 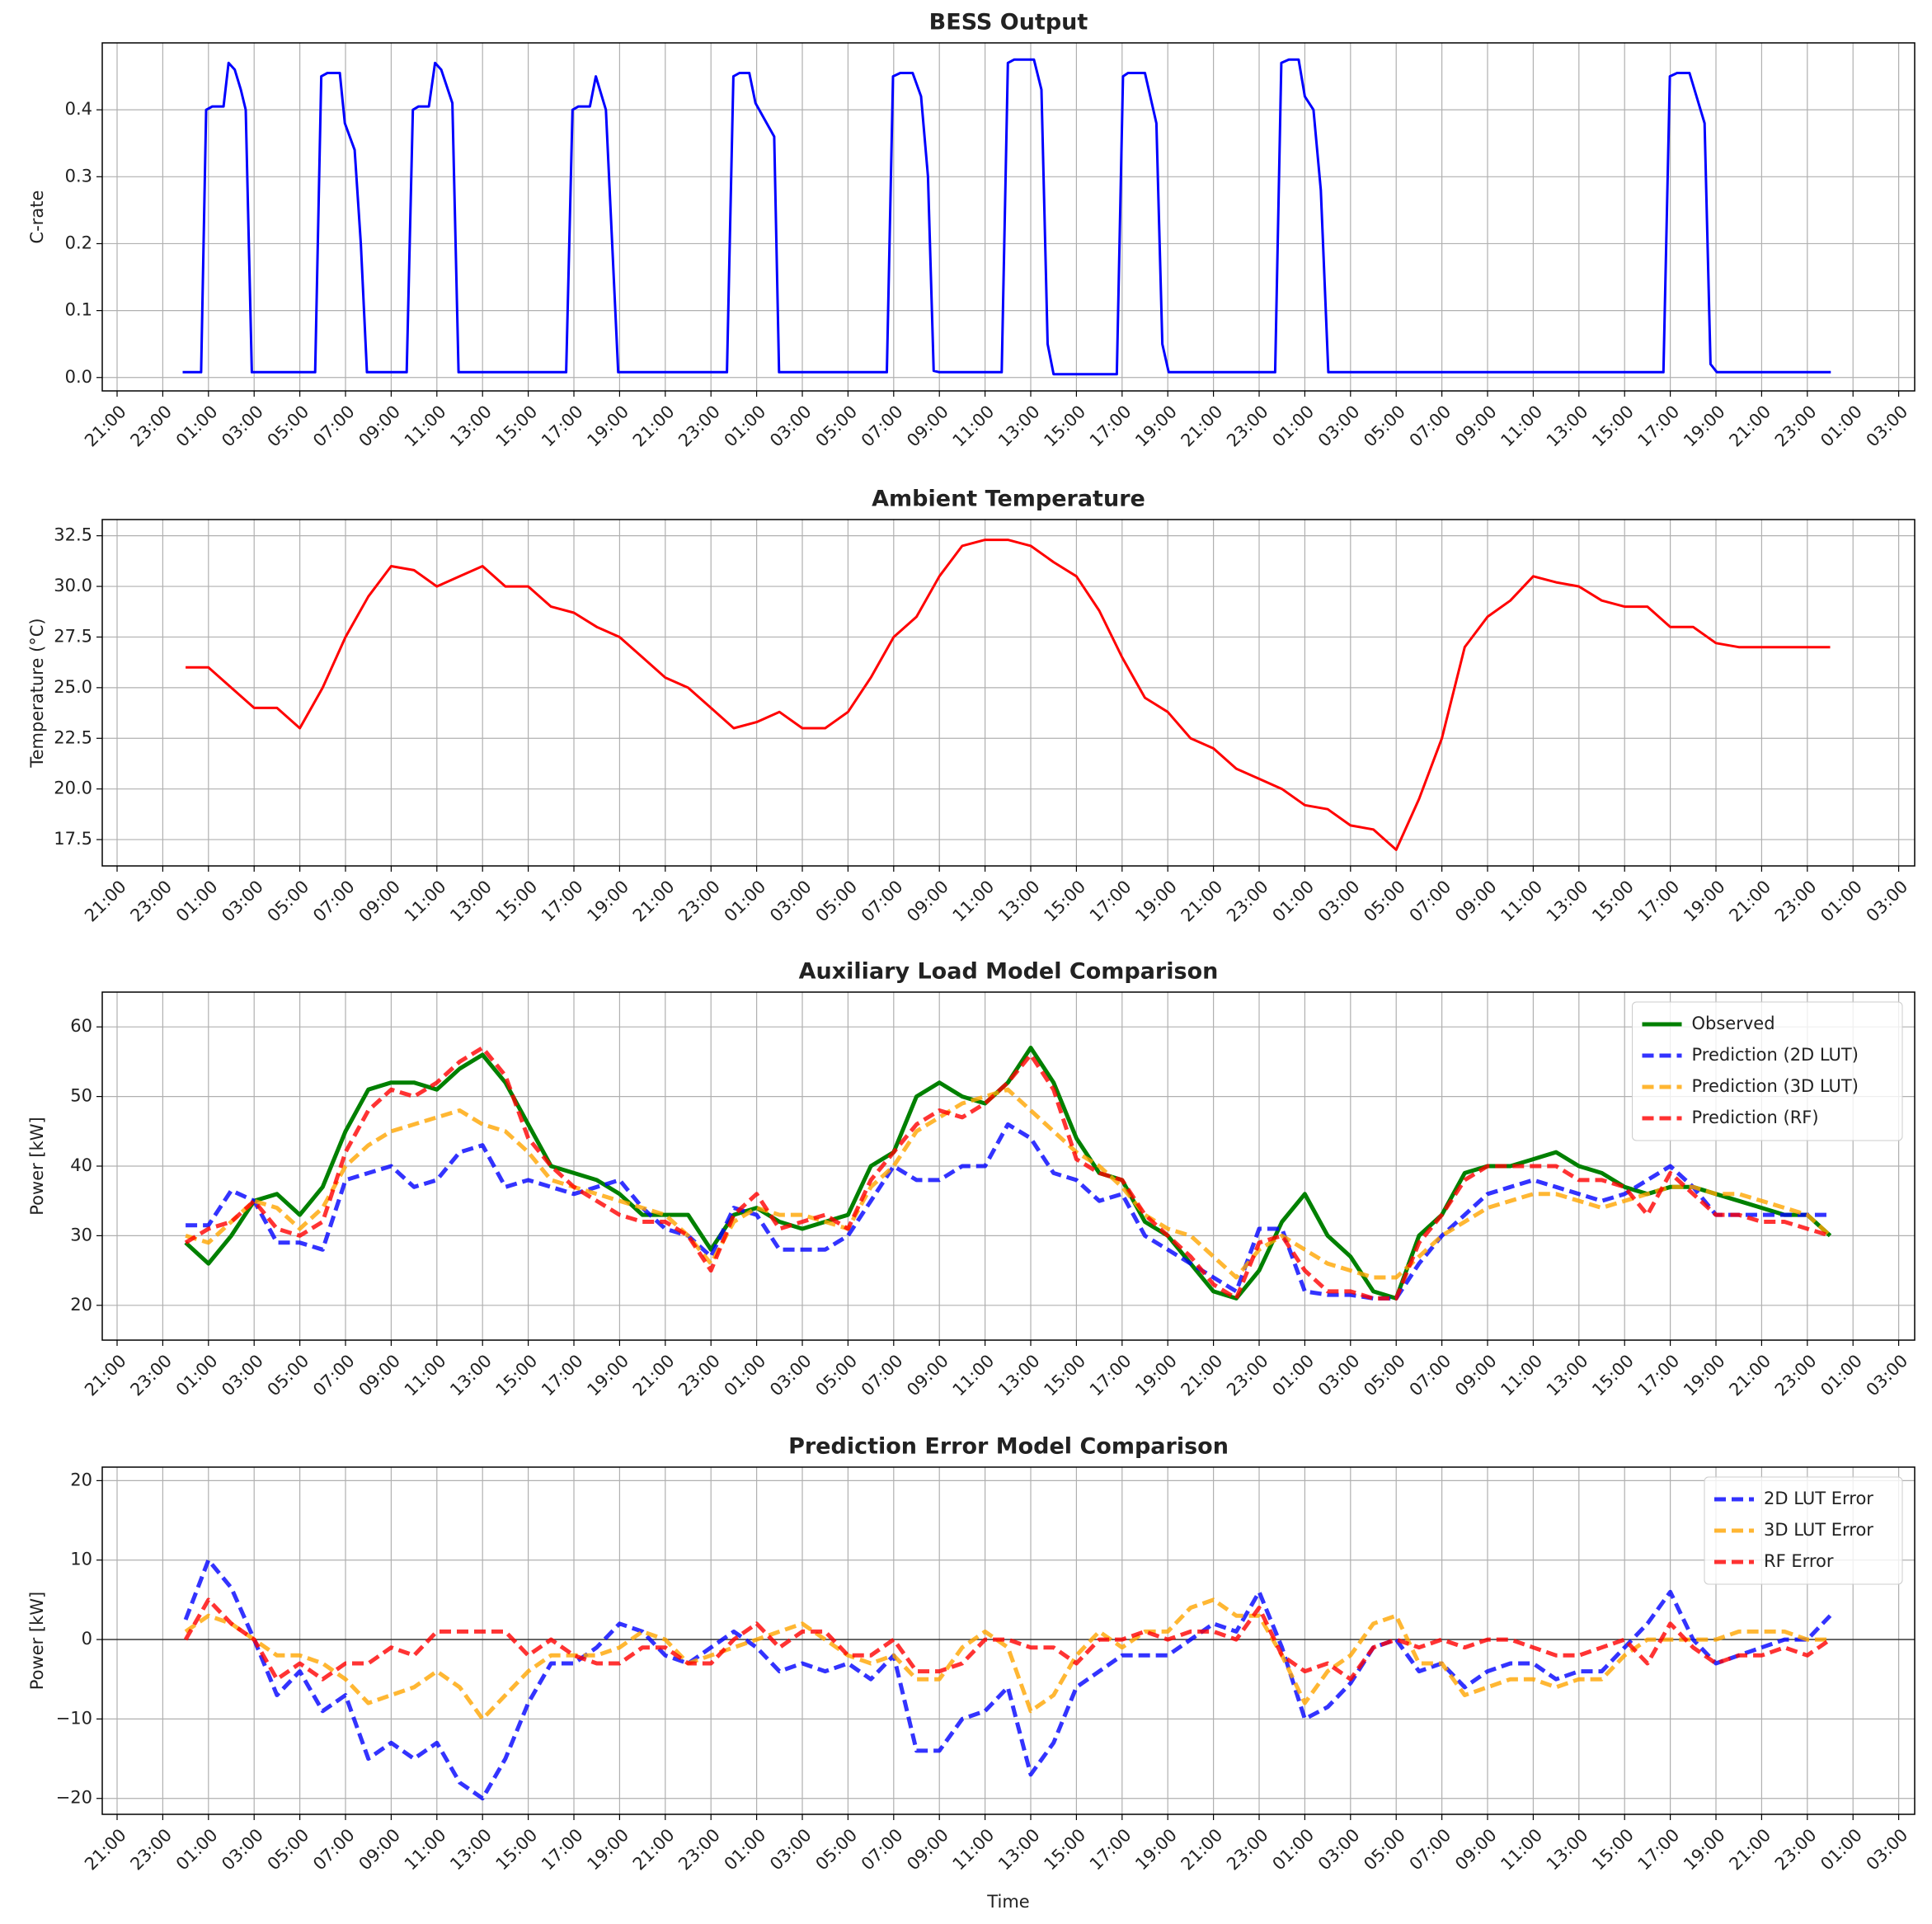 What do you see at coordinates (1007, 1902) in the screenshot?
I see `x-axis-label: Time` at bounding box center [1007, 1902].